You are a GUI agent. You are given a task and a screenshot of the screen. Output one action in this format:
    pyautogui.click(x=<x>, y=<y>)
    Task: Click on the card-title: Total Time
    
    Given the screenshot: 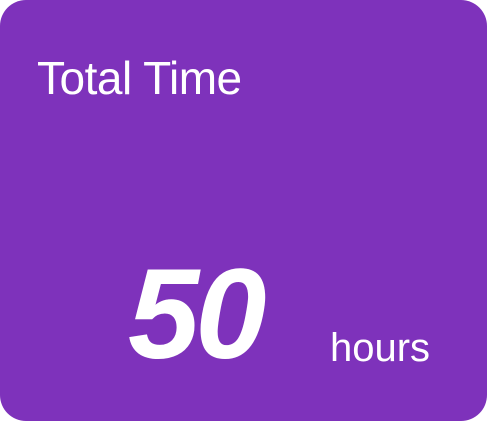 What is the action you would take?
    pyautogui.click(x=139, y=78)
    